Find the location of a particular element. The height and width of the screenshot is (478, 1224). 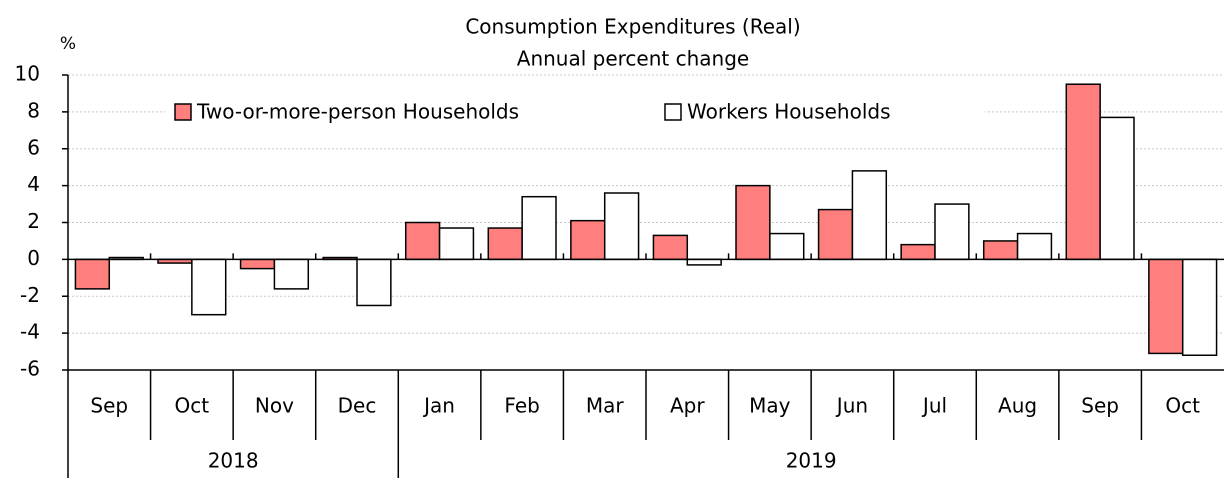

x-tick-label: Aug is located at coordinates (1017, 406).